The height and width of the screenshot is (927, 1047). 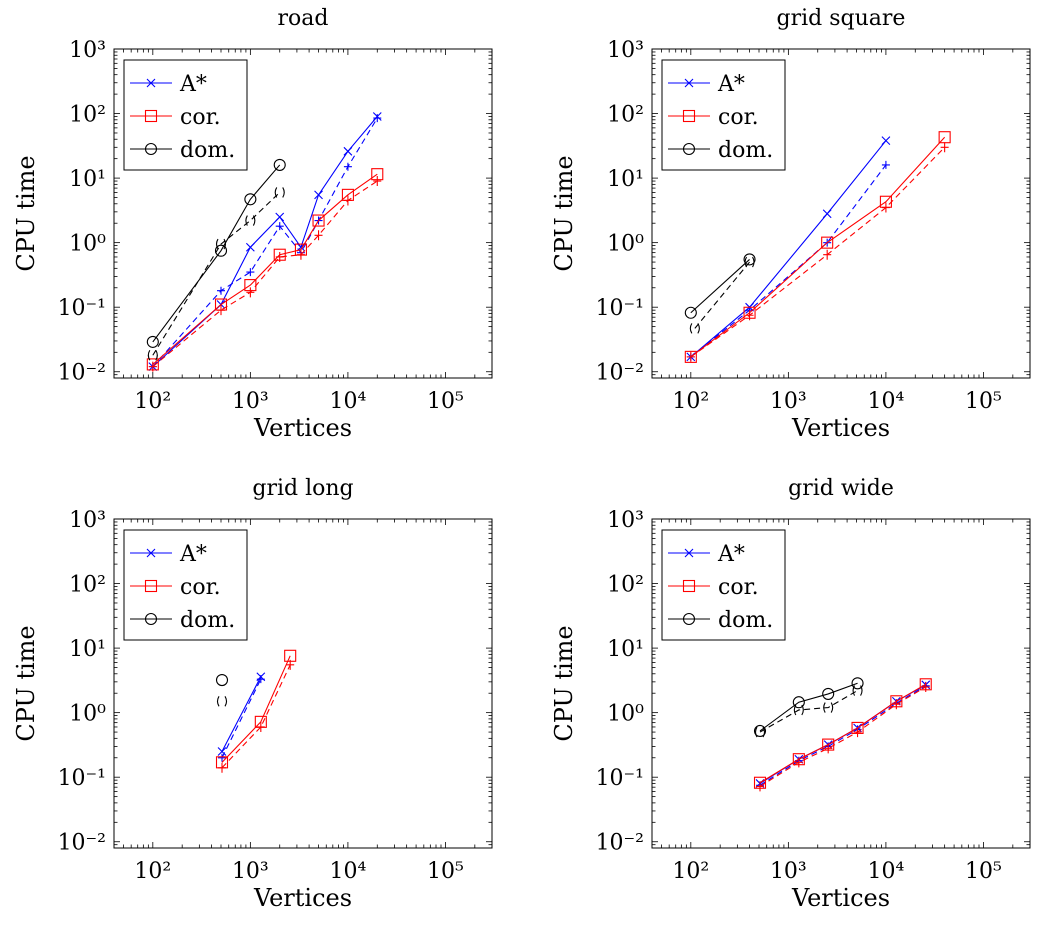 I want to click on x-tick-label: 10³, so click(x=250, y=871).